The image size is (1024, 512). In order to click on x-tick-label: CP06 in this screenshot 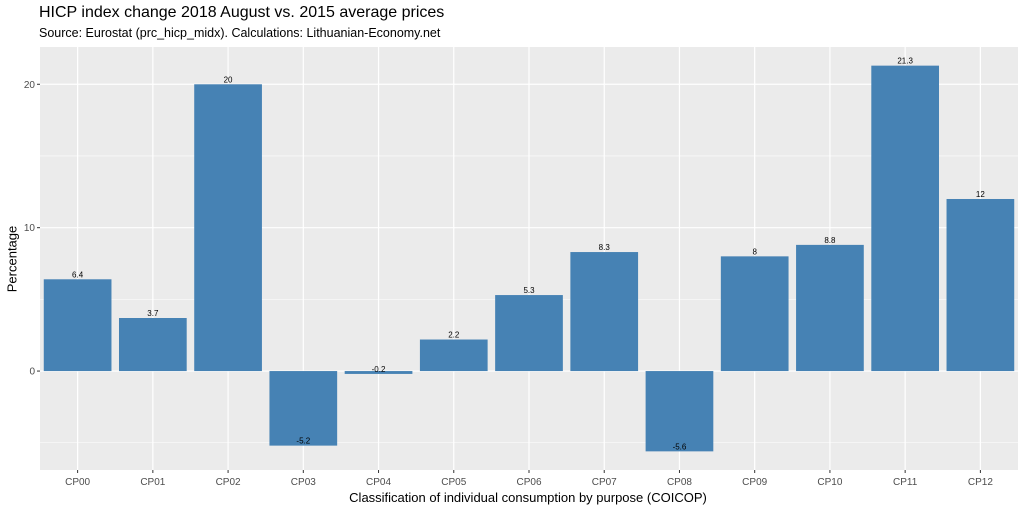, I will do `click(528, 482)`.